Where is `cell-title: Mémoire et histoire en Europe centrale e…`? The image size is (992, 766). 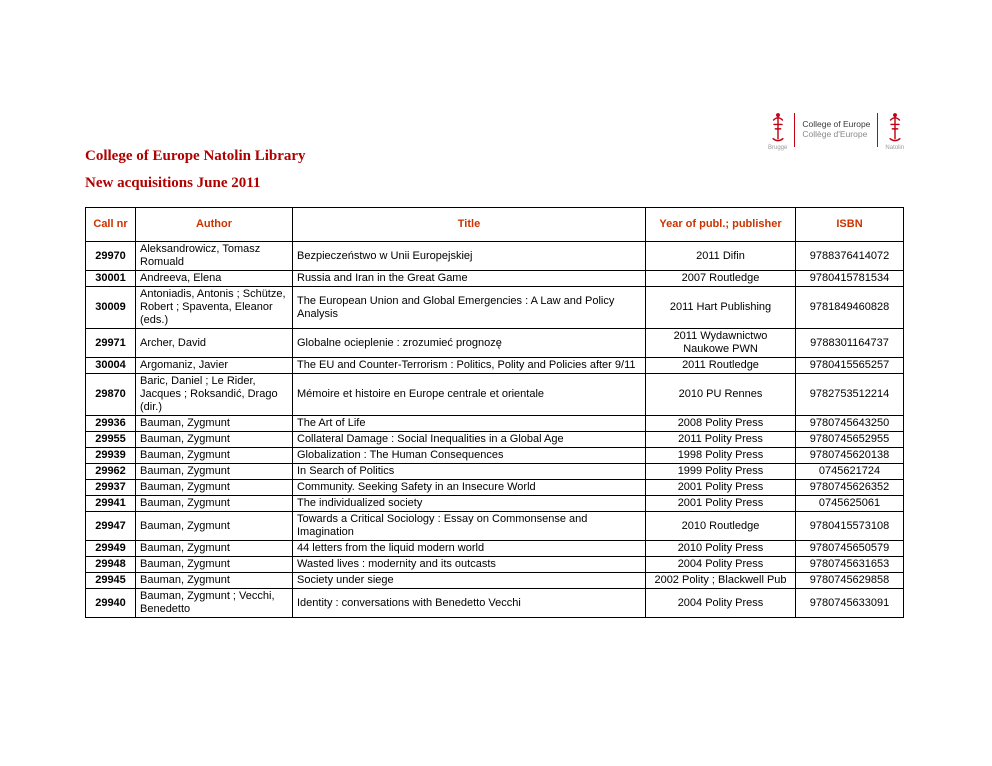
cell-title: Mémoire et histoire en Europe centrale e… is located at coordinates (469, 394).